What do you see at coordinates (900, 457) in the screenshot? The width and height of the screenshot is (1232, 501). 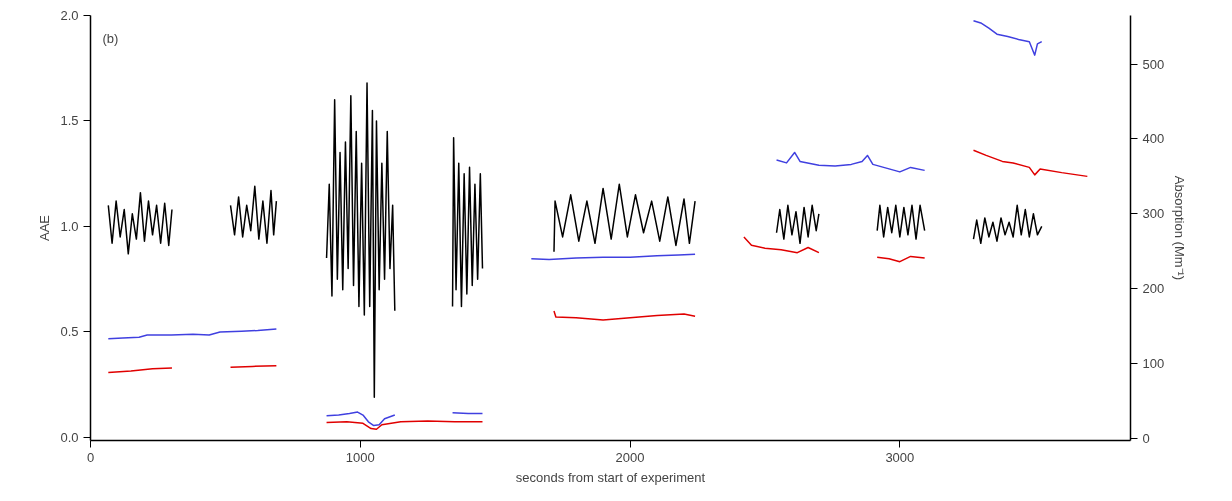 I see `x-tick-label: 3000` at bounding box center [900, 457].